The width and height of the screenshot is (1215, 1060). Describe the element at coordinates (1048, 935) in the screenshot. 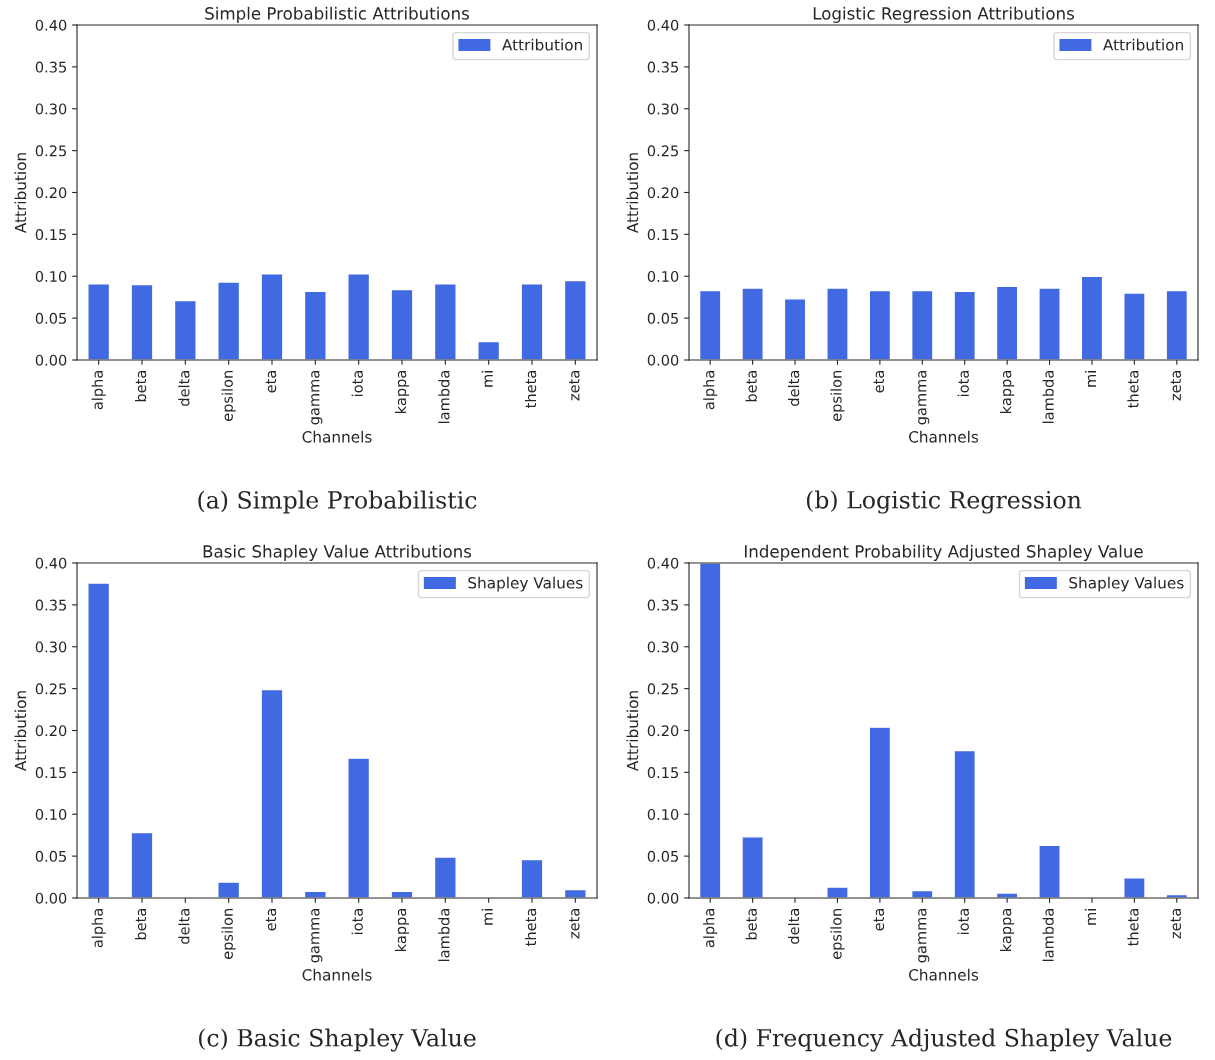

I see `x-tick-label: lambda` at that location.